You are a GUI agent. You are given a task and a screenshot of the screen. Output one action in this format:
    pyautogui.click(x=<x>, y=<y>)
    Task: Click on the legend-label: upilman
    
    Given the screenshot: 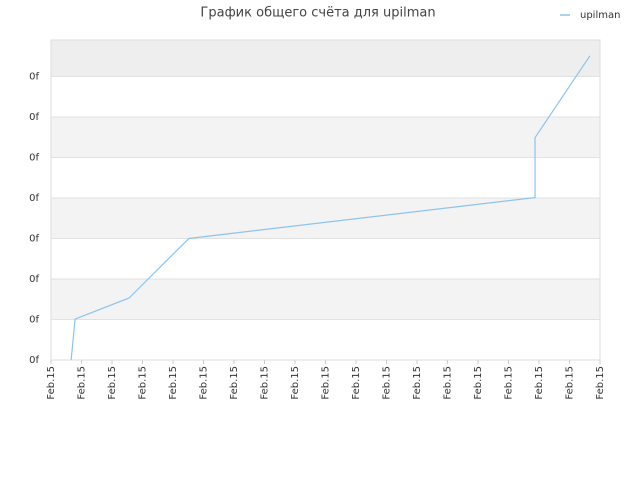 What is the action you would take?
    pyautogui.click(x=600, y=15)
    